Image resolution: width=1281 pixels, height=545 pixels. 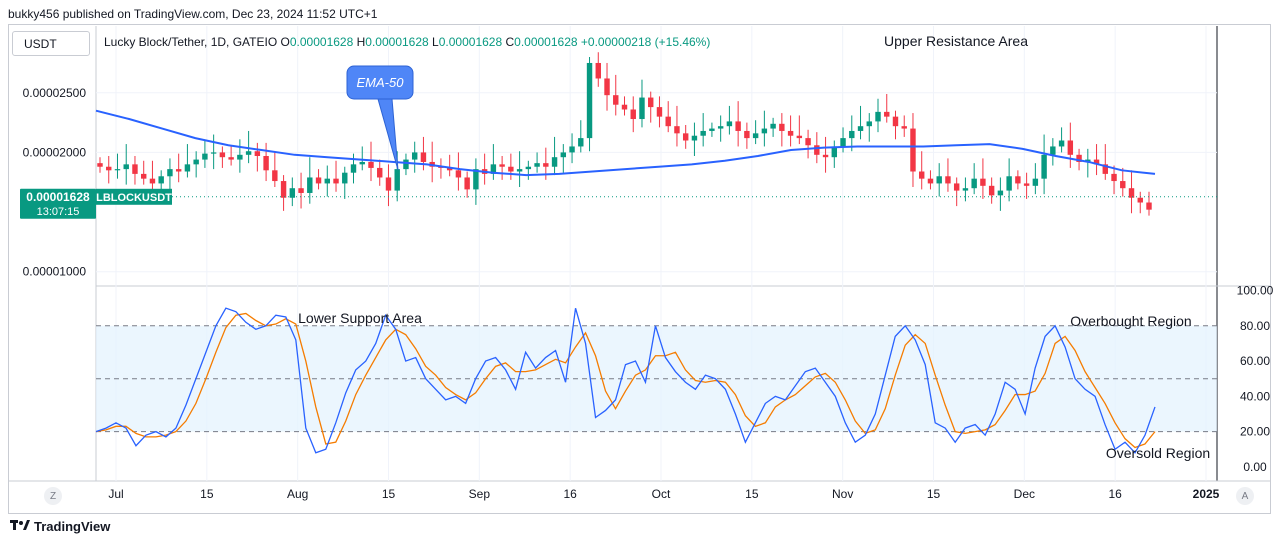 What do you see at coordinates (1158, 453) in the screenshot?
I see `oversold-label: Oversold Region` at bounding box center [1158, 453].